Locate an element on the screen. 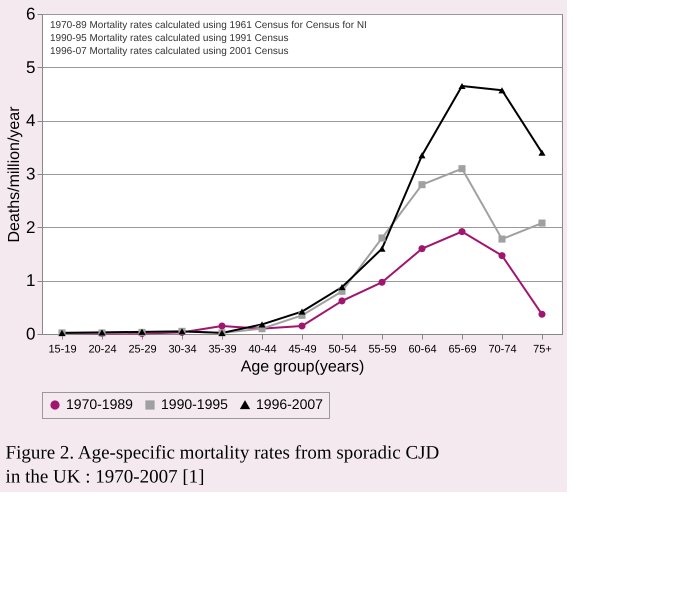  y-tick-label: 3 is located at coordinates (31, 174).